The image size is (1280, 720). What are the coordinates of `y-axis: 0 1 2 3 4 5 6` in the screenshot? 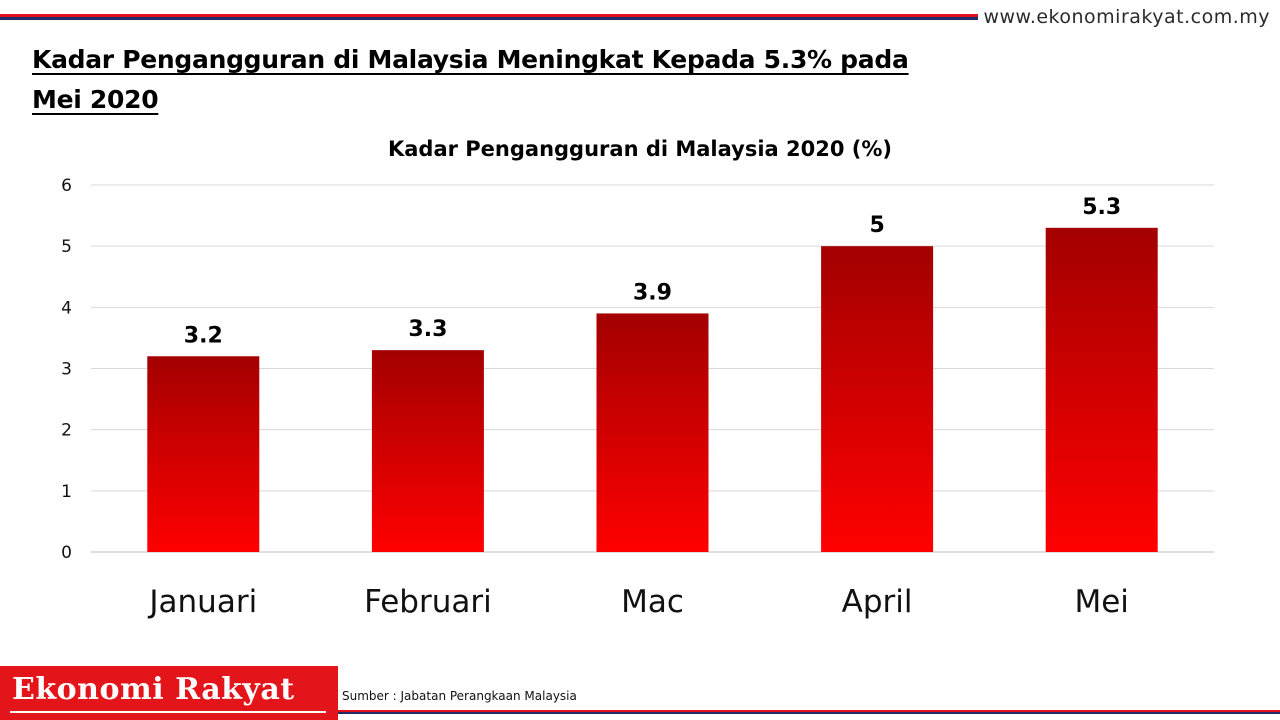 It's located at (66, 369).